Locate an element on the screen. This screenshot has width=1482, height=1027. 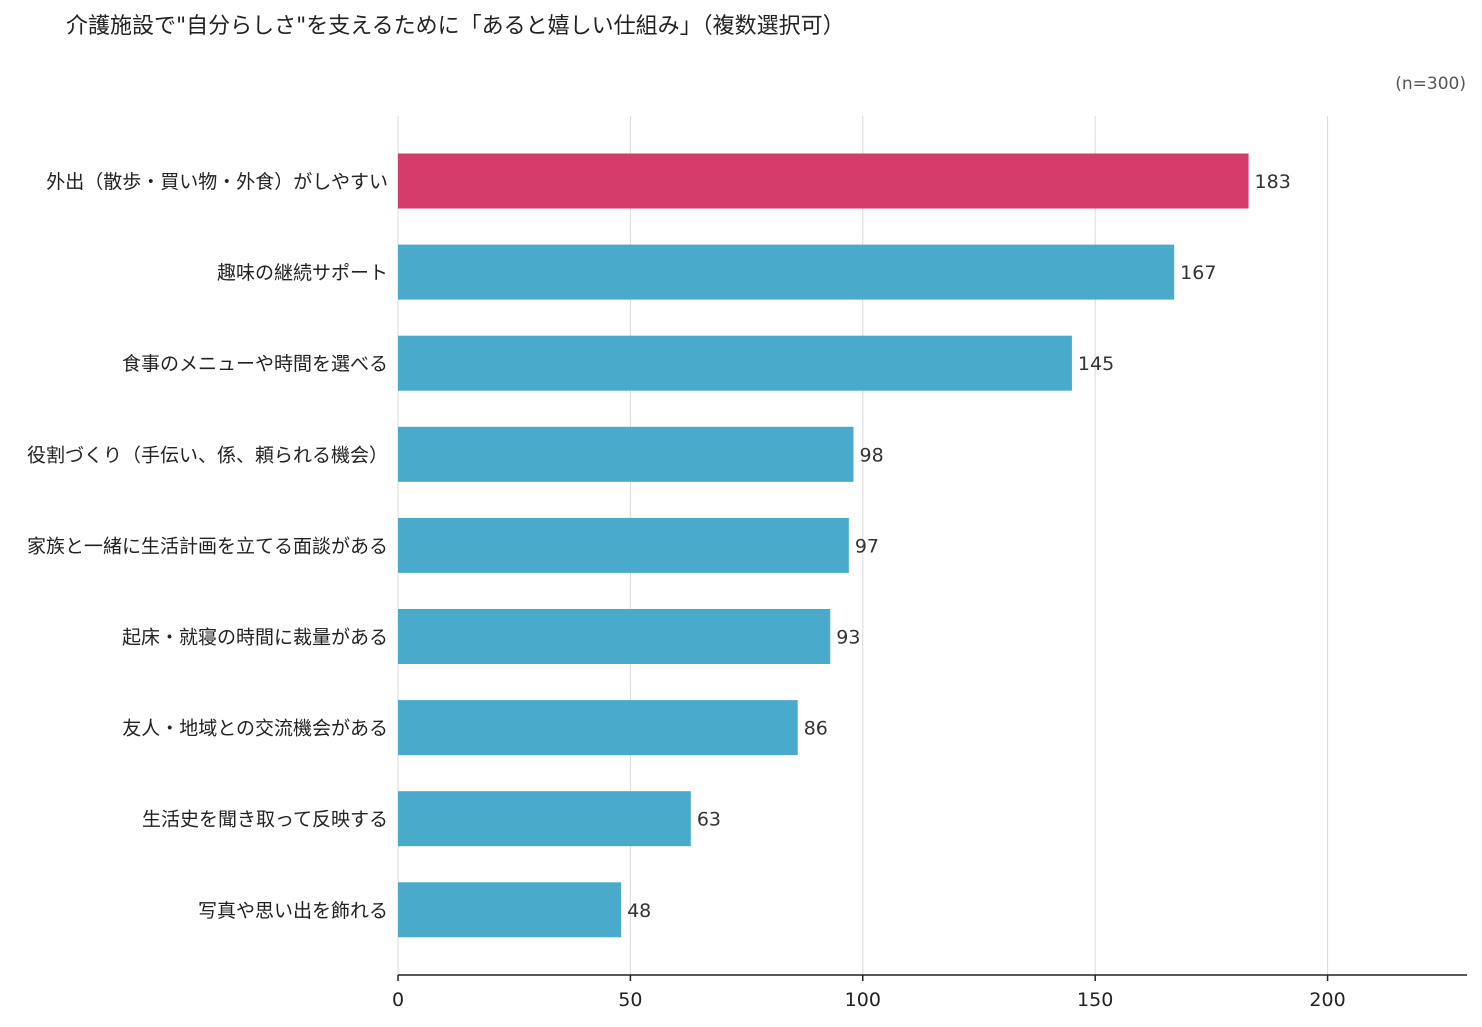
category-label-1: 趣味の継続サポート is located at coordinates (302, 273).